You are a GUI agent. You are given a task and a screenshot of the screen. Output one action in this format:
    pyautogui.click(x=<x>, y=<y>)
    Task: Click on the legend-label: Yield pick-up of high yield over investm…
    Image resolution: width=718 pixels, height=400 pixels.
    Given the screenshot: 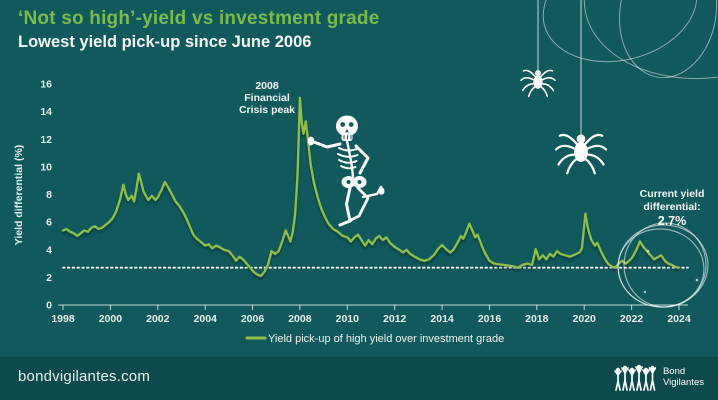 What is the action you would take?
    pyautogui.click(x=386, y=339)
    